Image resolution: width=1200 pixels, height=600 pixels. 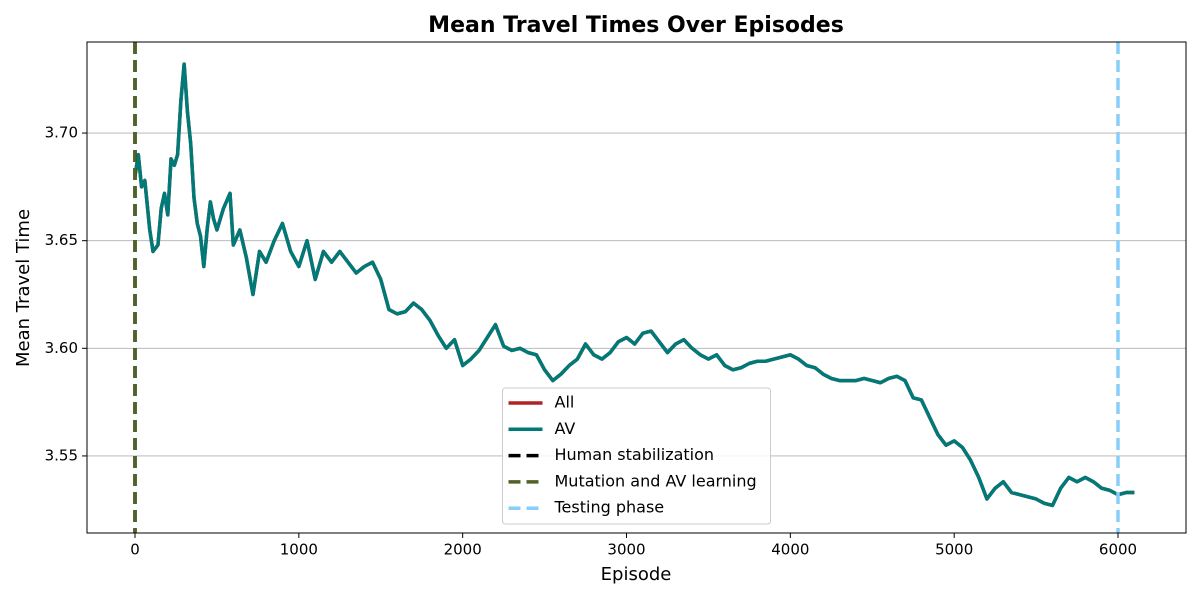 I want to click on y-tick-label: 3.55, so click(x=61, y=455).